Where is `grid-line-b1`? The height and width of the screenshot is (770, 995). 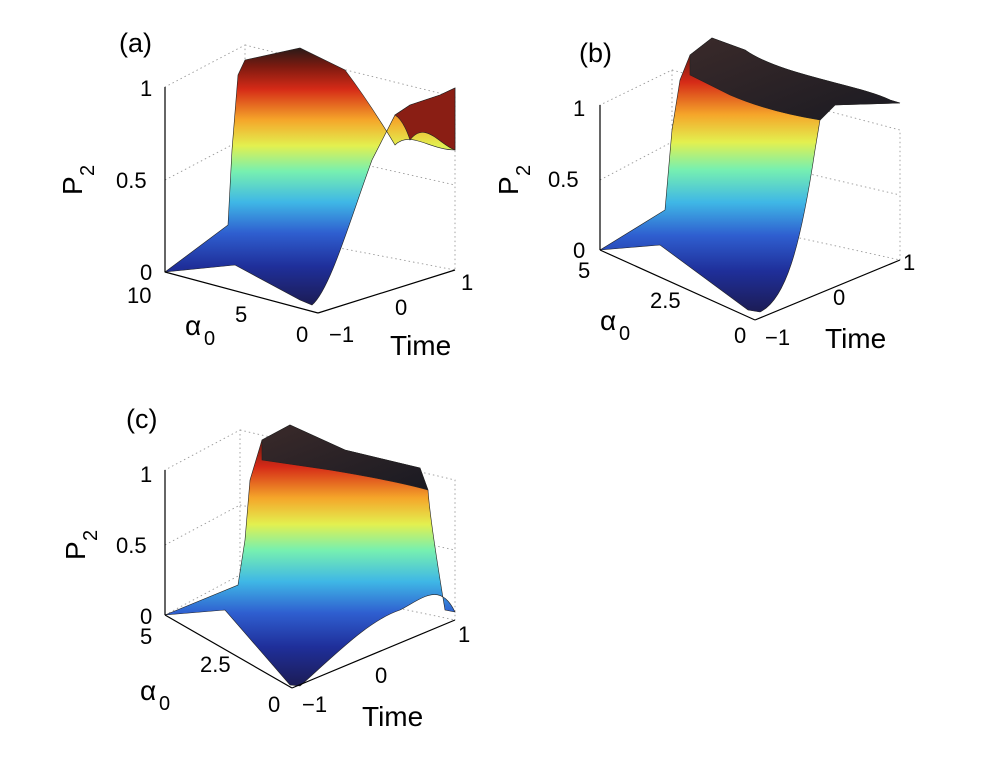
grid-line-b1 is located at coordinates (636, 161).